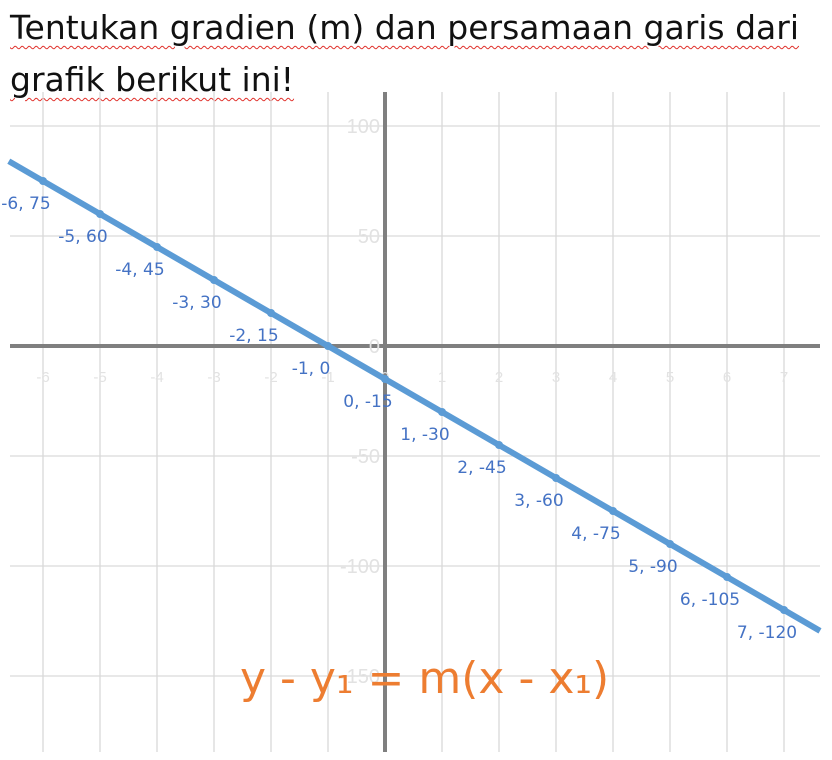  I want to click on question-line-2: grafik berikut ini!, so click(152, 79).